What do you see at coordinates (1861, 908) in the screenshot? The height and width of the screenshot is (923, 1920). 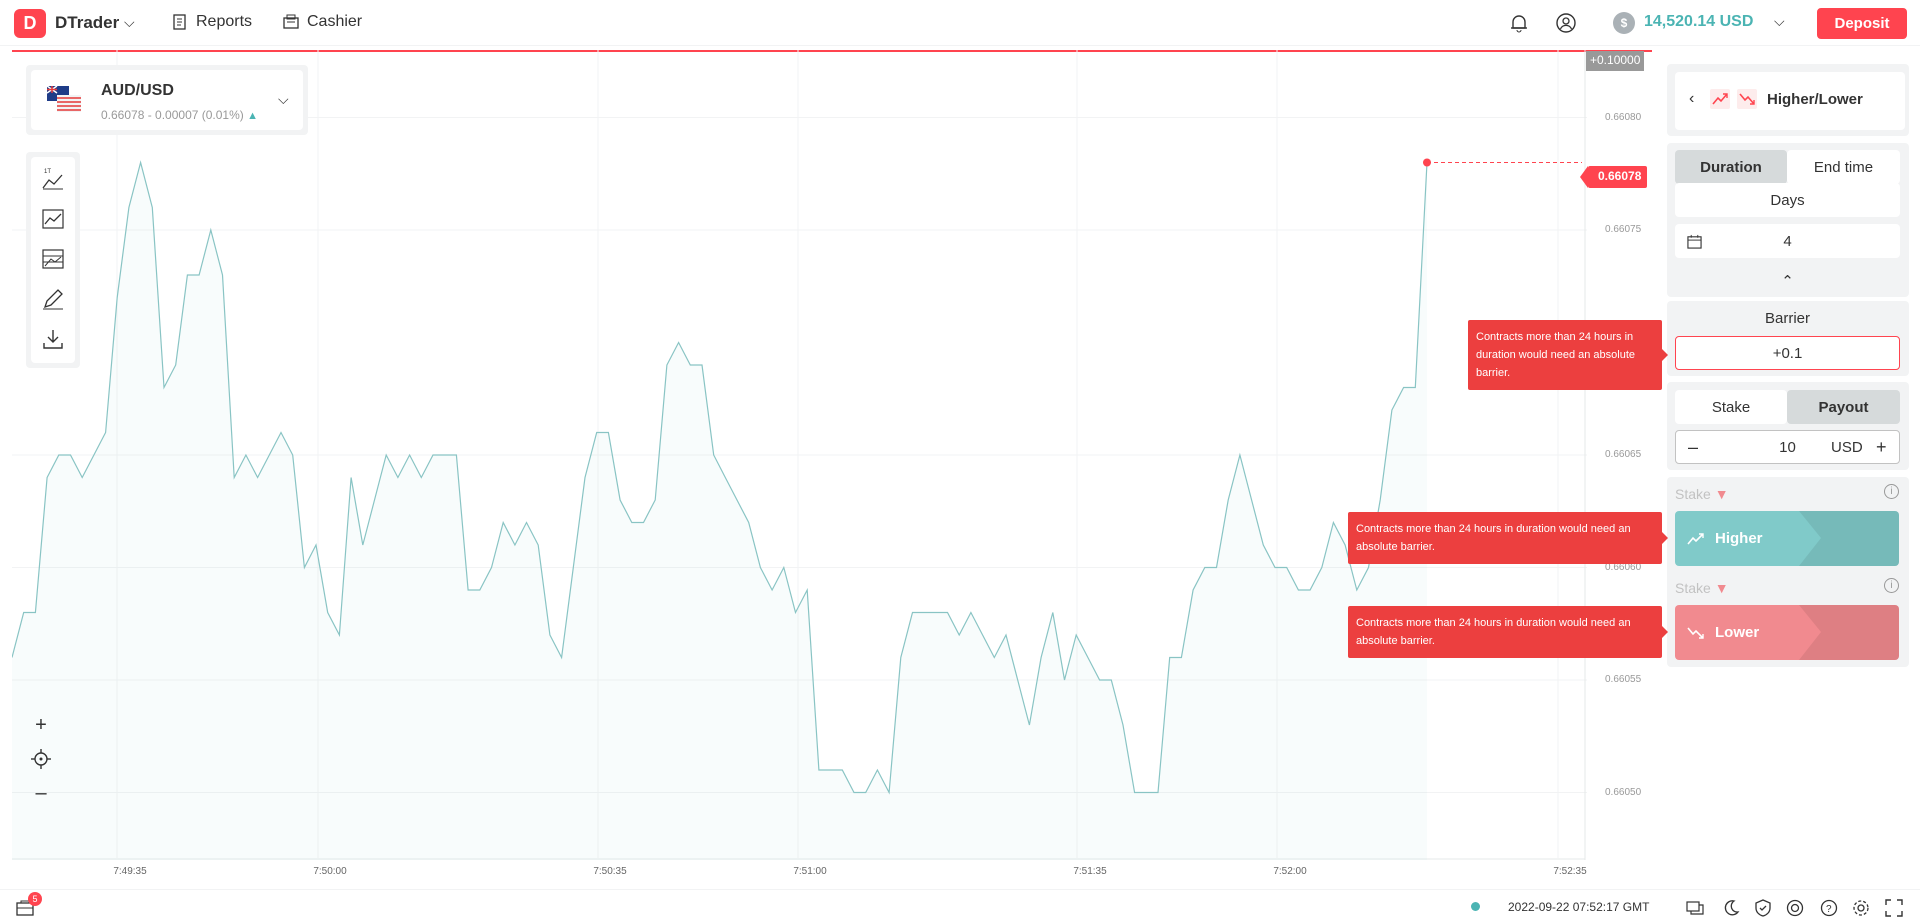 I see `settings-gear-icon` at bounding box center [1861, 908].